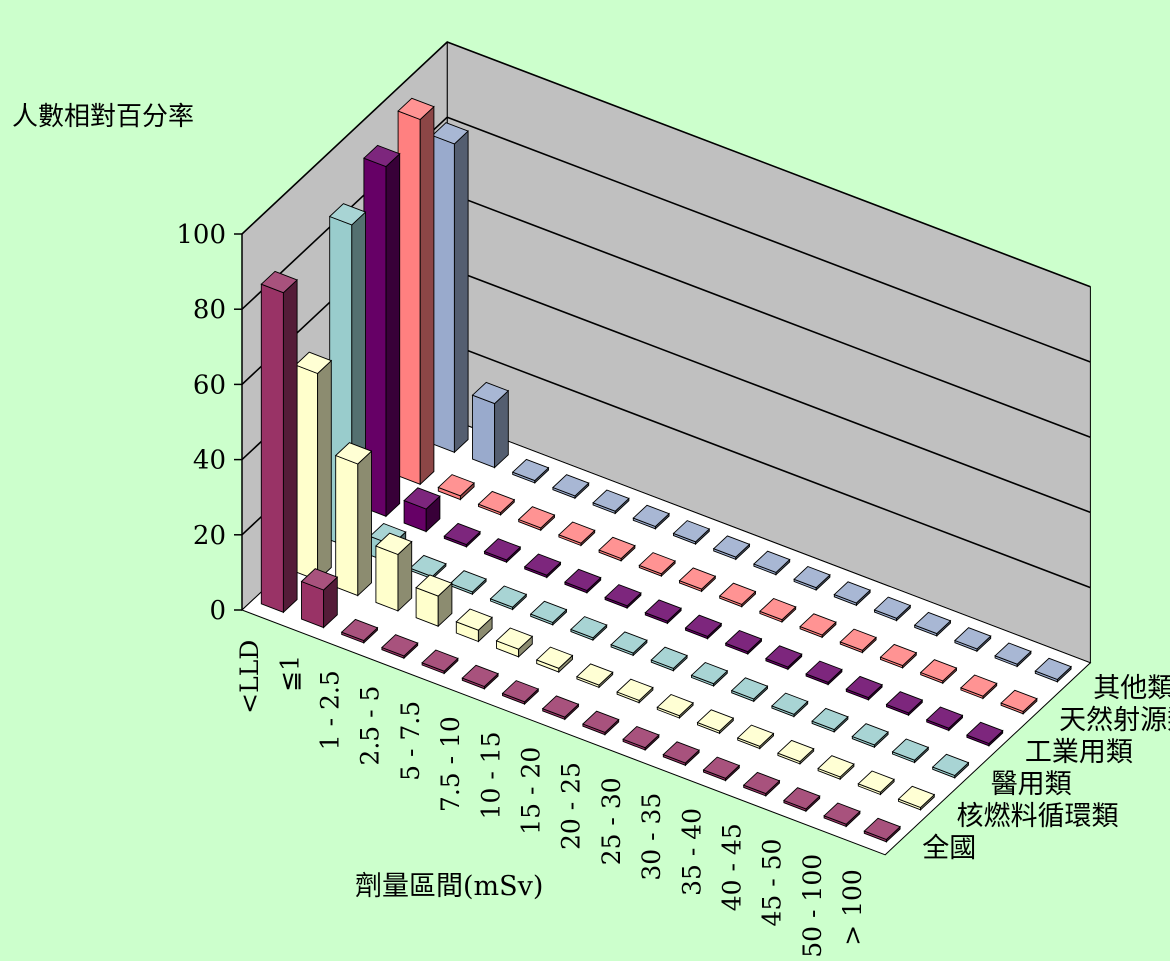 This screenshot has height=961, width=1170. What do you see at coordinates (490, 775) in the screenshot?
I see `x-tick-label: 10 - 15` at bounding box center [490, 775].